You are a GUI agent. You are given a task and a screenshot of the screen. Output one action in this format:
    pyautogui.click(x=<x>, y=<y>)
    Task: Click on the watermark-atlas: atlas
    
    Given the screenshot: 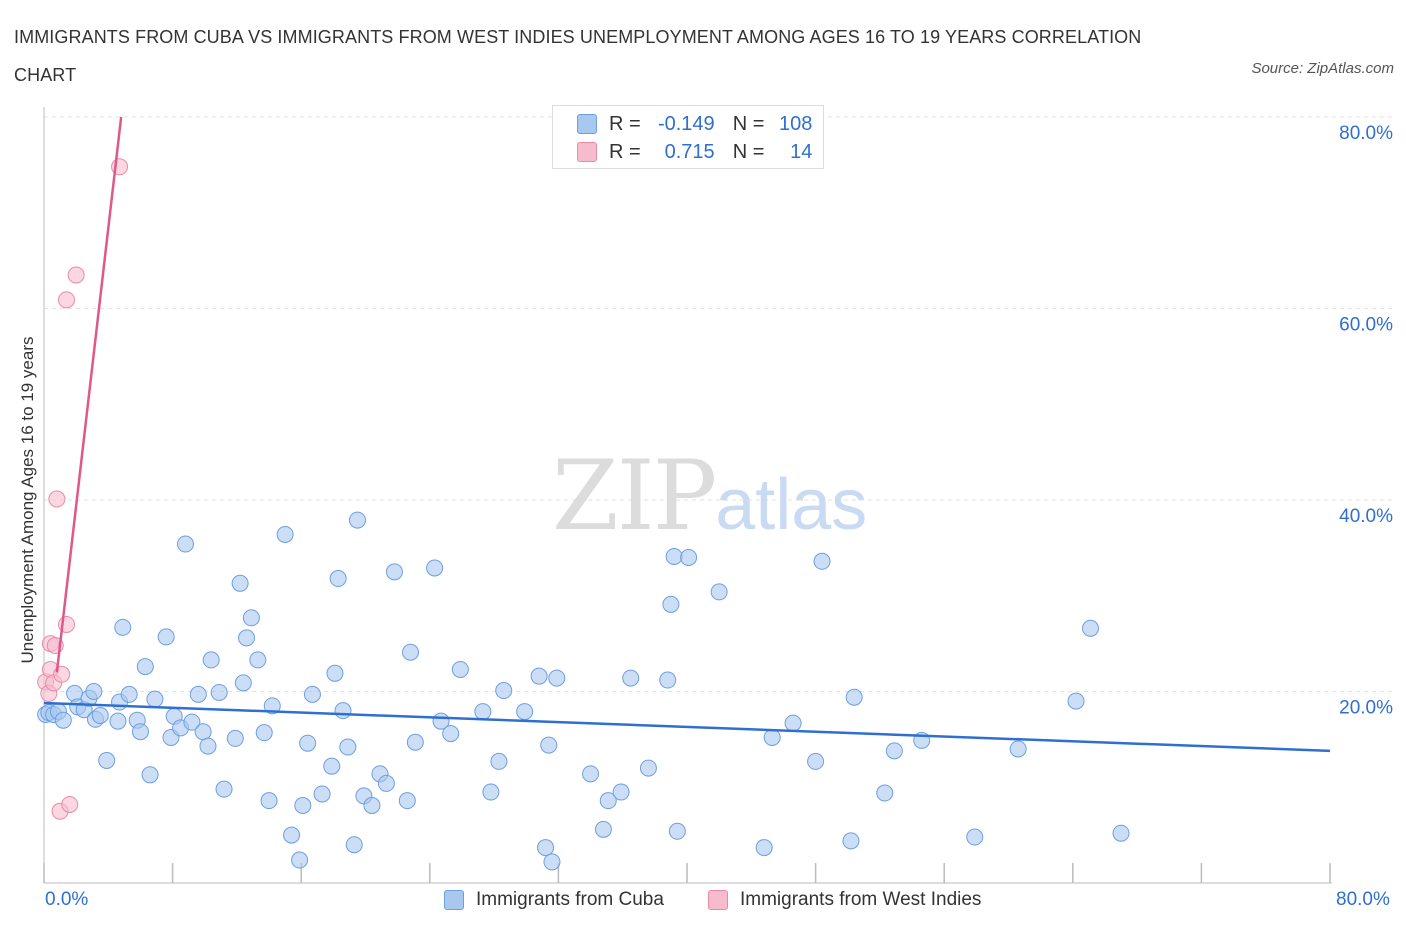 What is the action you would take?
    pyautogui.click(x=791, y=505)
    